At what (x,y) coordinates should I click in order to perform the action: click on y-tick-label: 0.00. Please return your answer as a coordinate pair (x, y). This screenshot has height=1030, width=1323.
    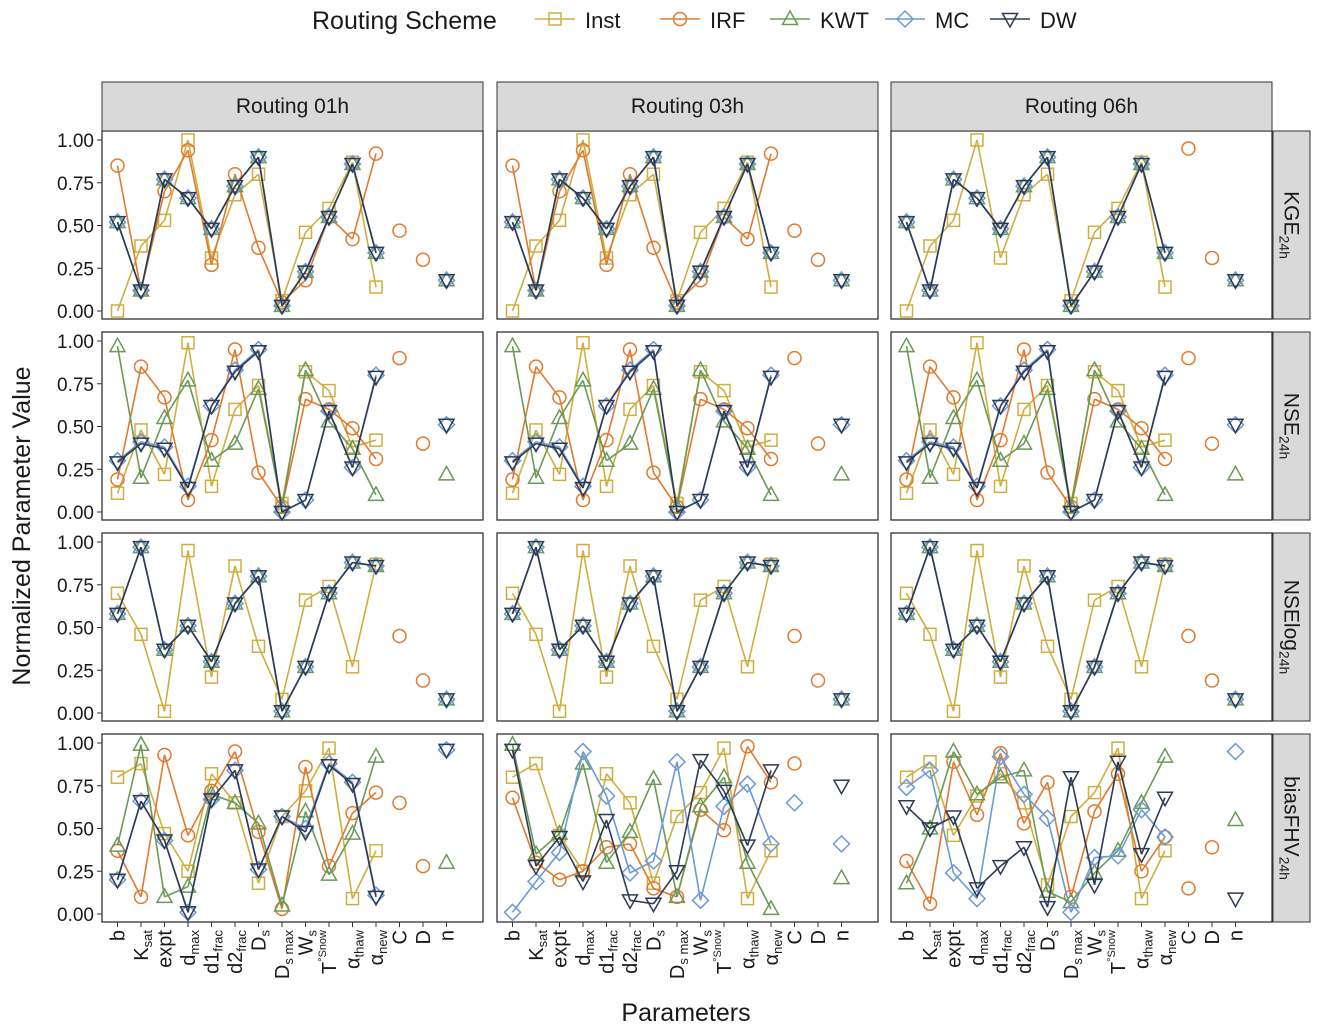
    Looking at the image, I should click on (75, 915).